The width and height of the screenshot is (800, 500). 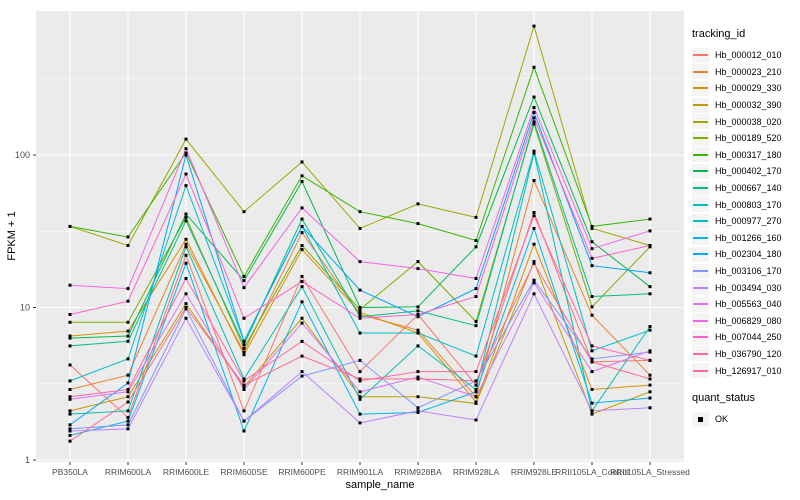 What do you see at coordinates (748, 55) in the screenshot?
I see `legend-entry-label: Hb_000012_010` at bounding box center [748, 55].